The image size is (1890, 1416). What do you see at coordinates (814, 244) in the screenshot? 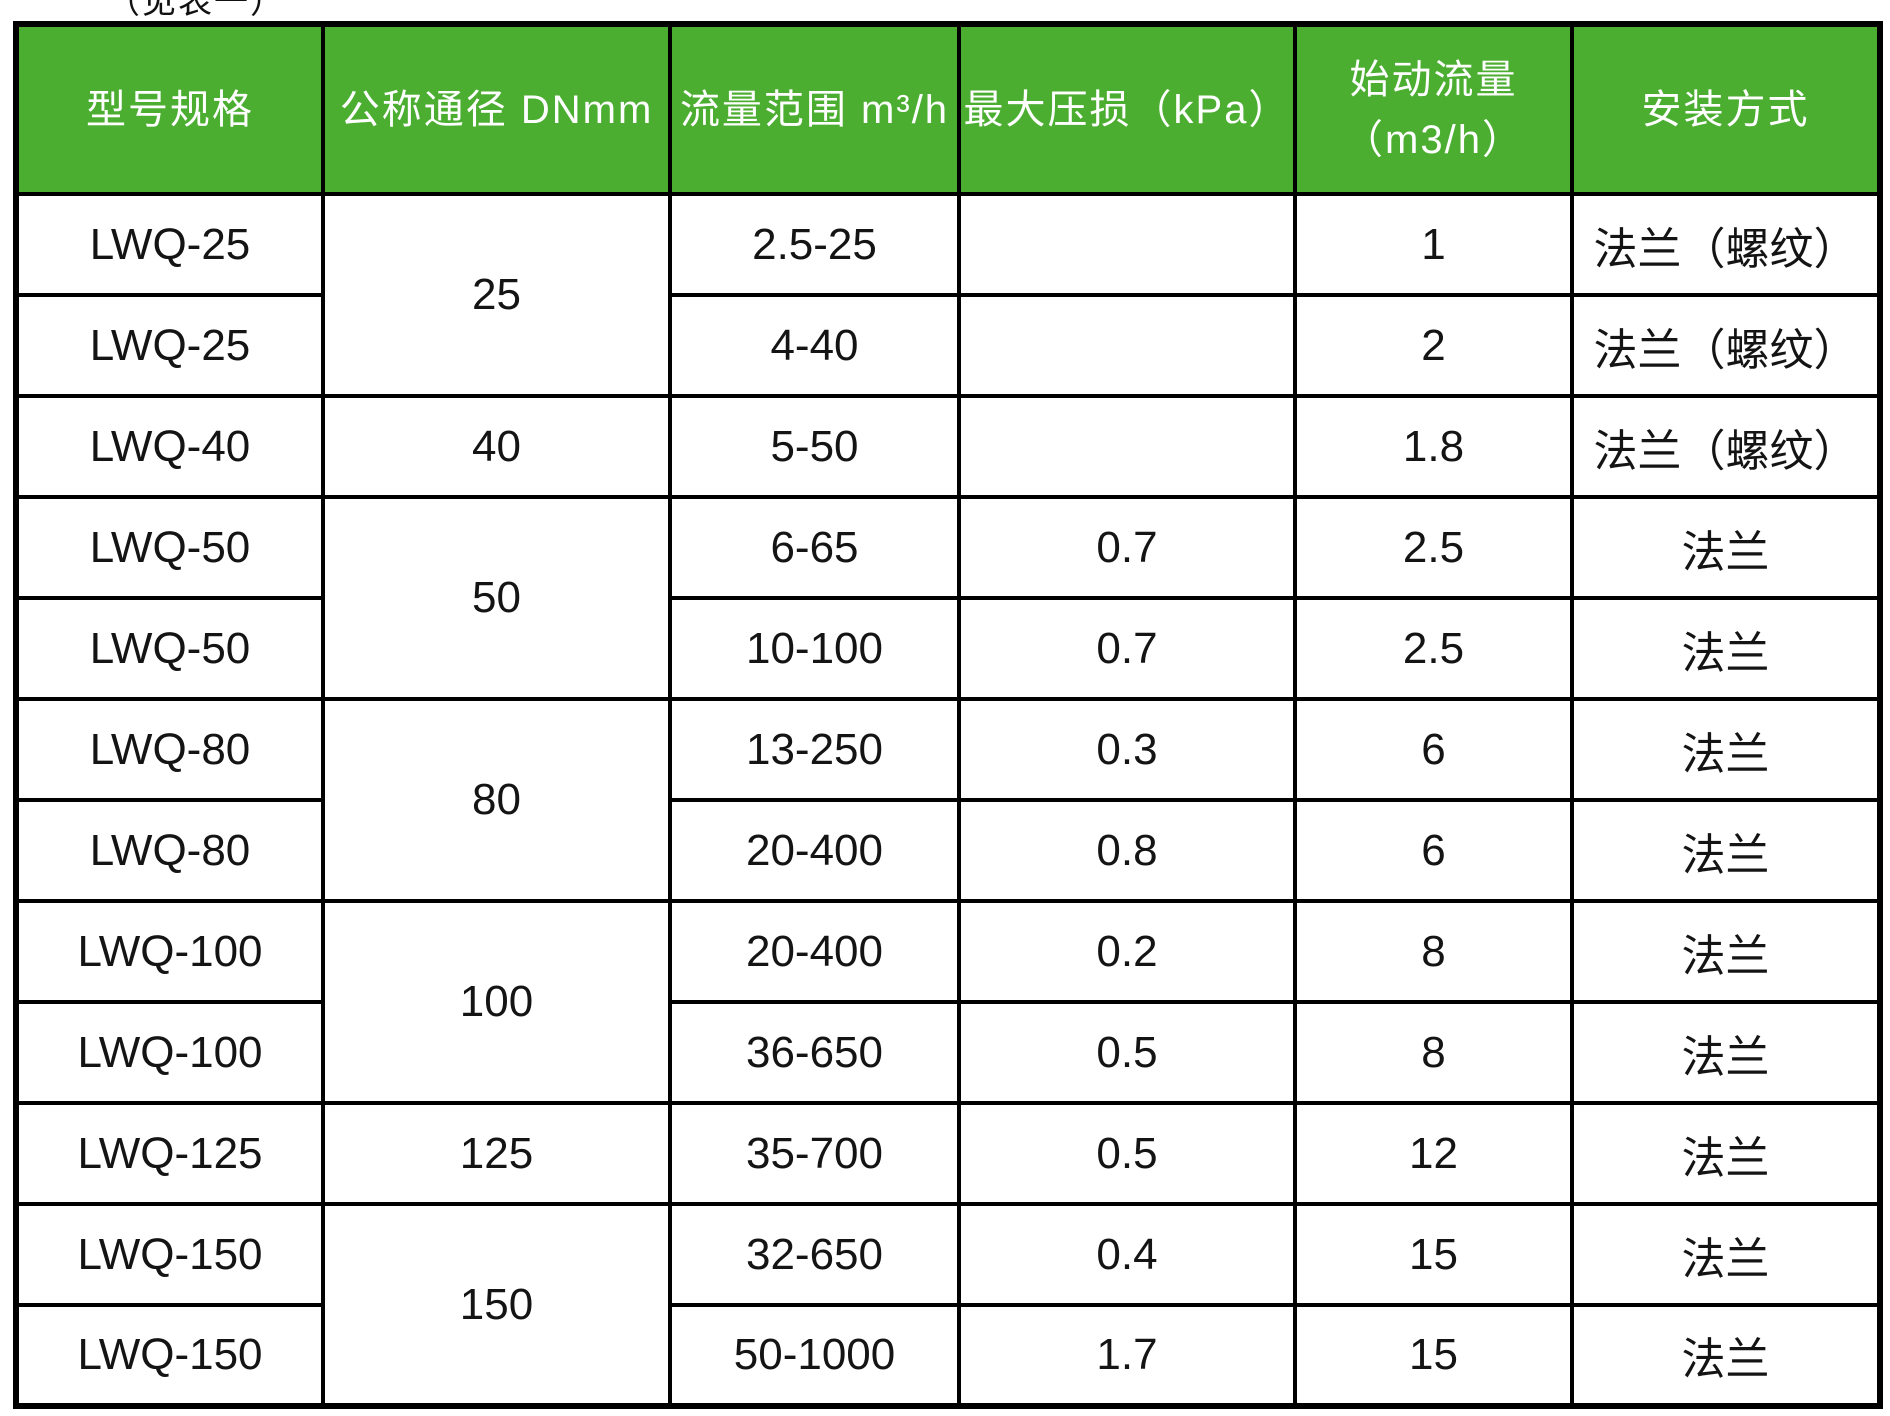
I see `flow-range-cell: 2.5-25` at bounding box center [814, 244].